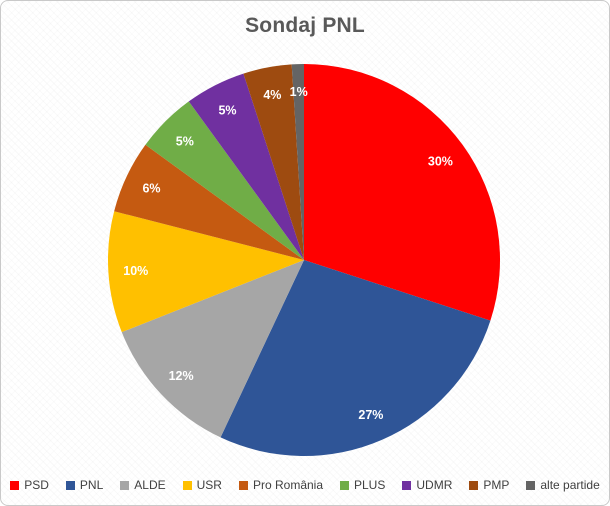 This screenshot has height=506, width=610. I want to click on legend-item-usr: USR, so click(202, 485).